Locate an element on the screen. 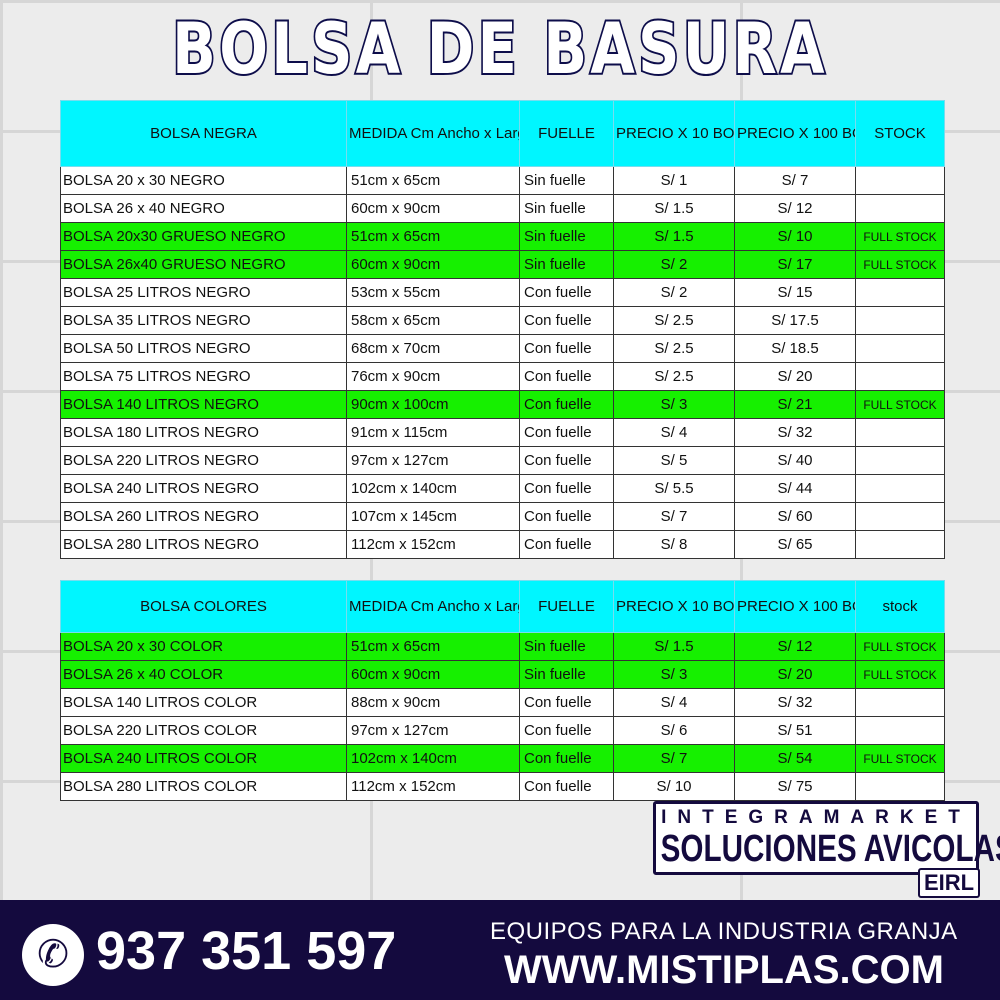 This screenshot has height=1000, width=1000. cell-name: BOLSA 20 x 30 NEGRO is located at coordinates (203, 180).